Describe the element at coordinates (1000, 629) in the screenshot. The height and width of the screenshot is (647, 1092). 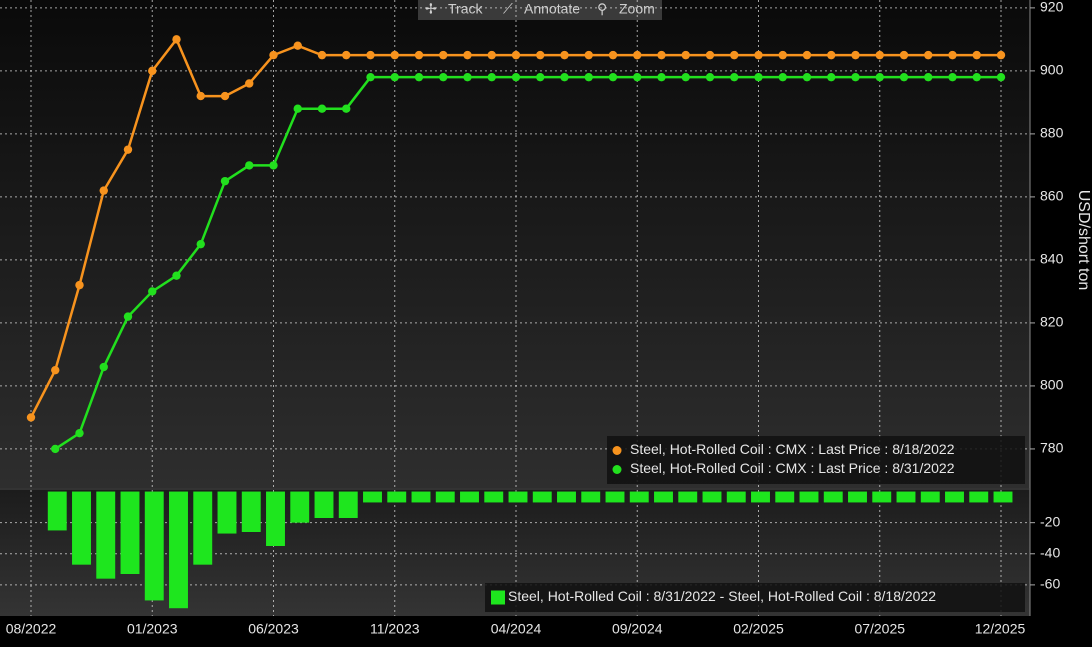
I see `x-tick-label: 12/2025` at that location.